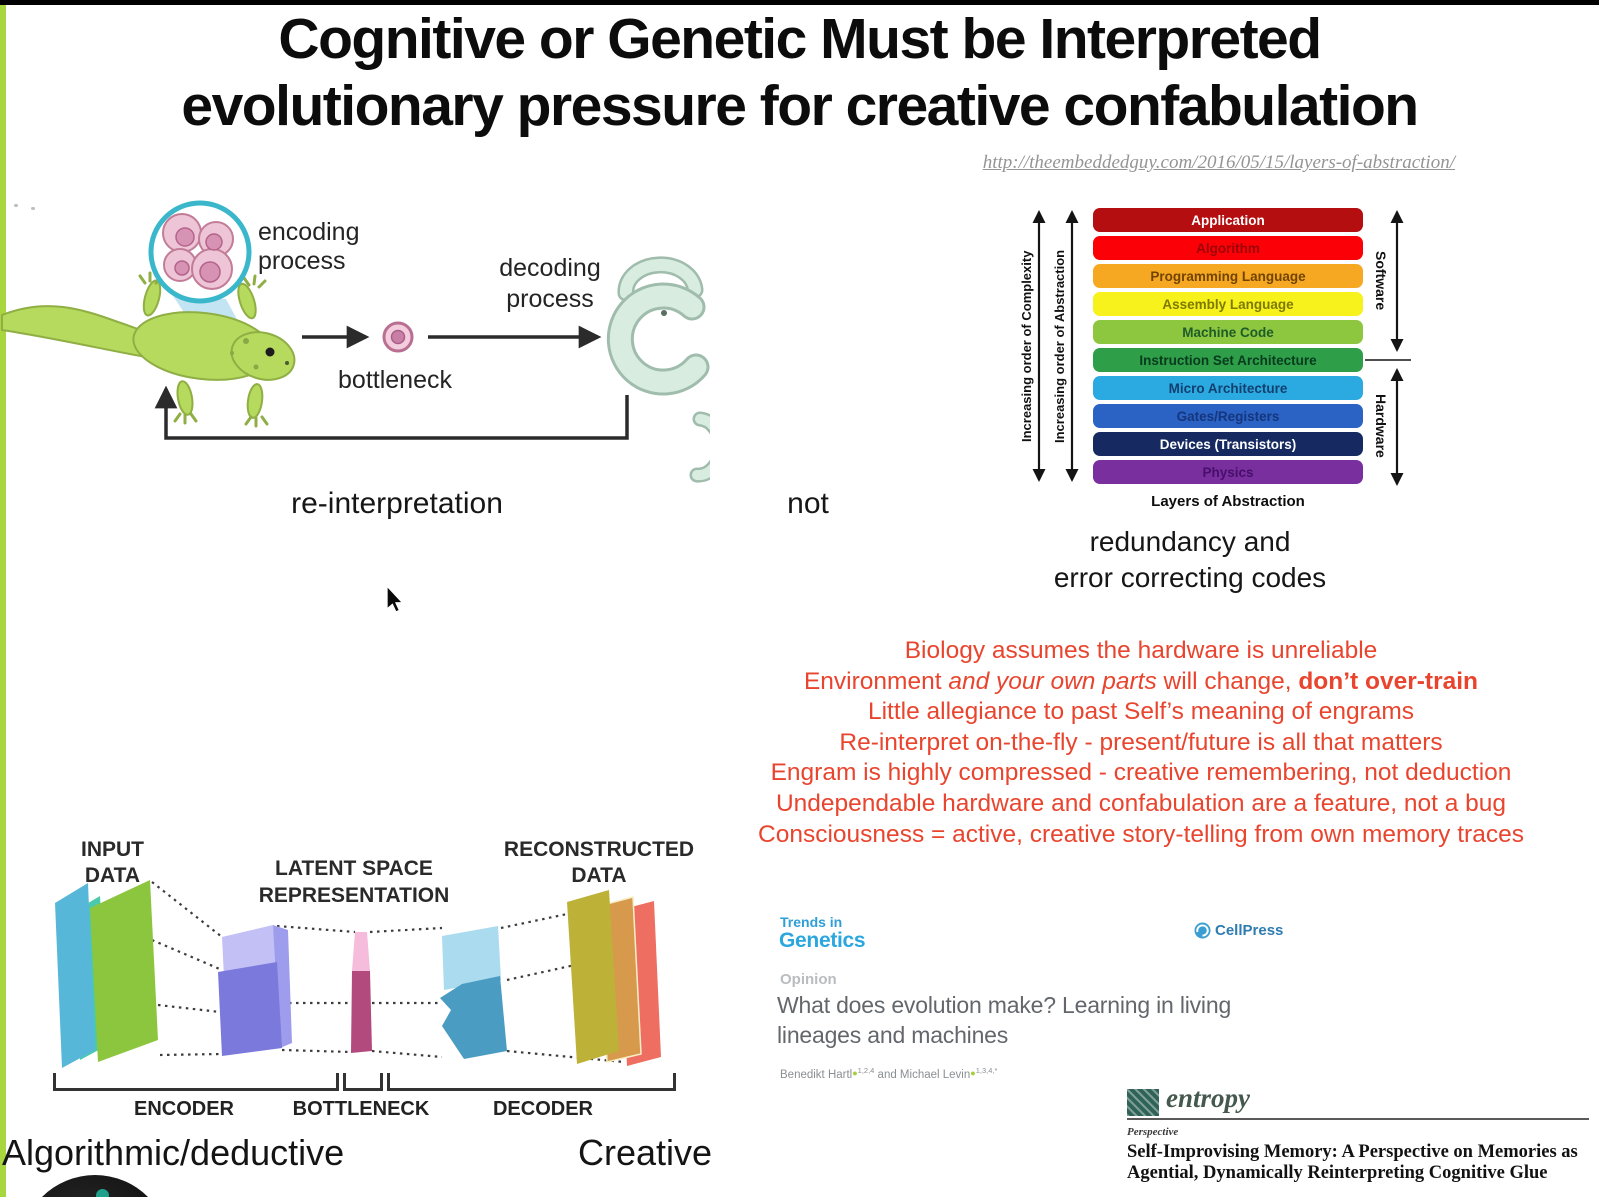  I want to click on layer-label: Algorithm, so click(1228, 248).